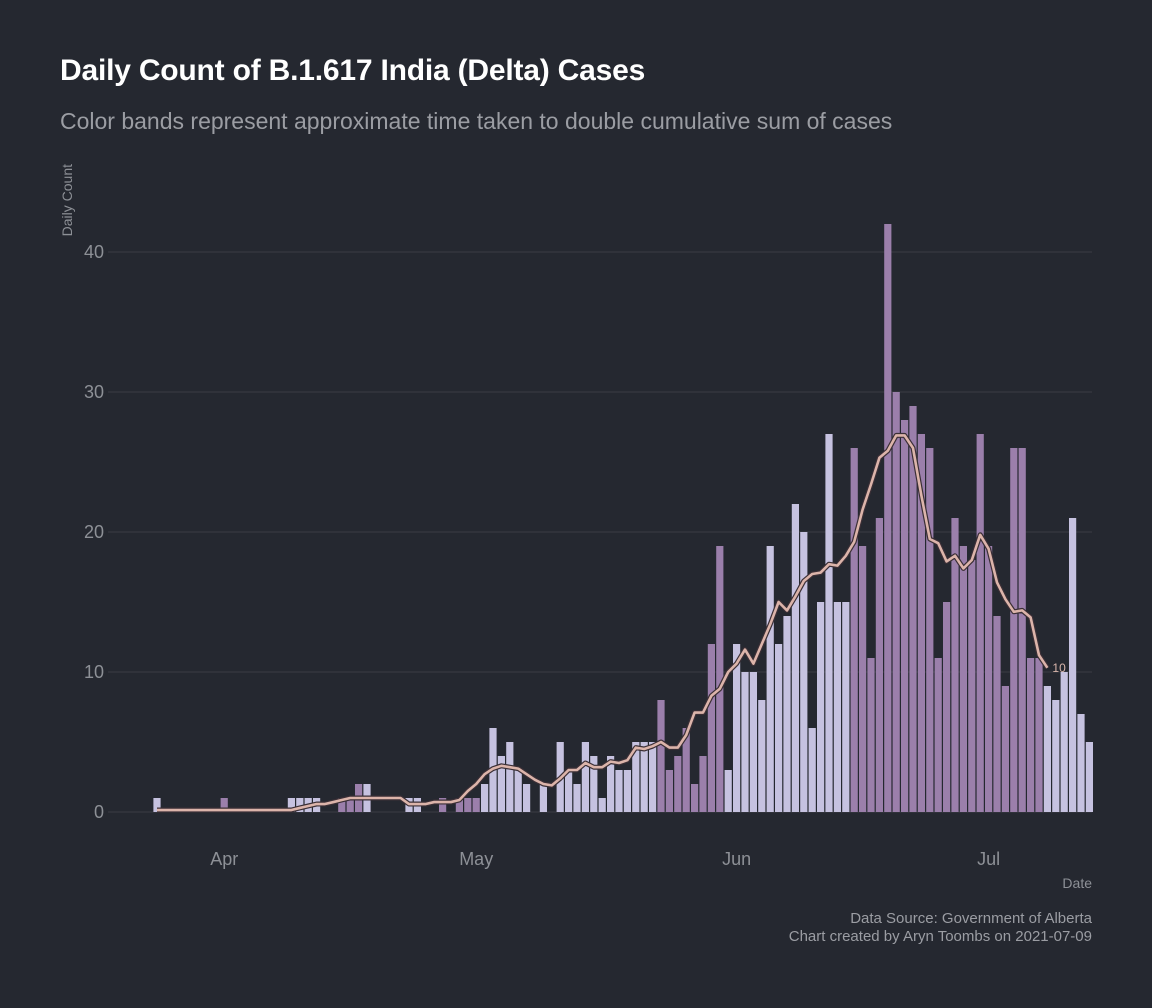  What do you see at coordinates (67, 200) in the screenshot?
I see `y-axis-title: Daily Count` at bounding box center [67, 200].